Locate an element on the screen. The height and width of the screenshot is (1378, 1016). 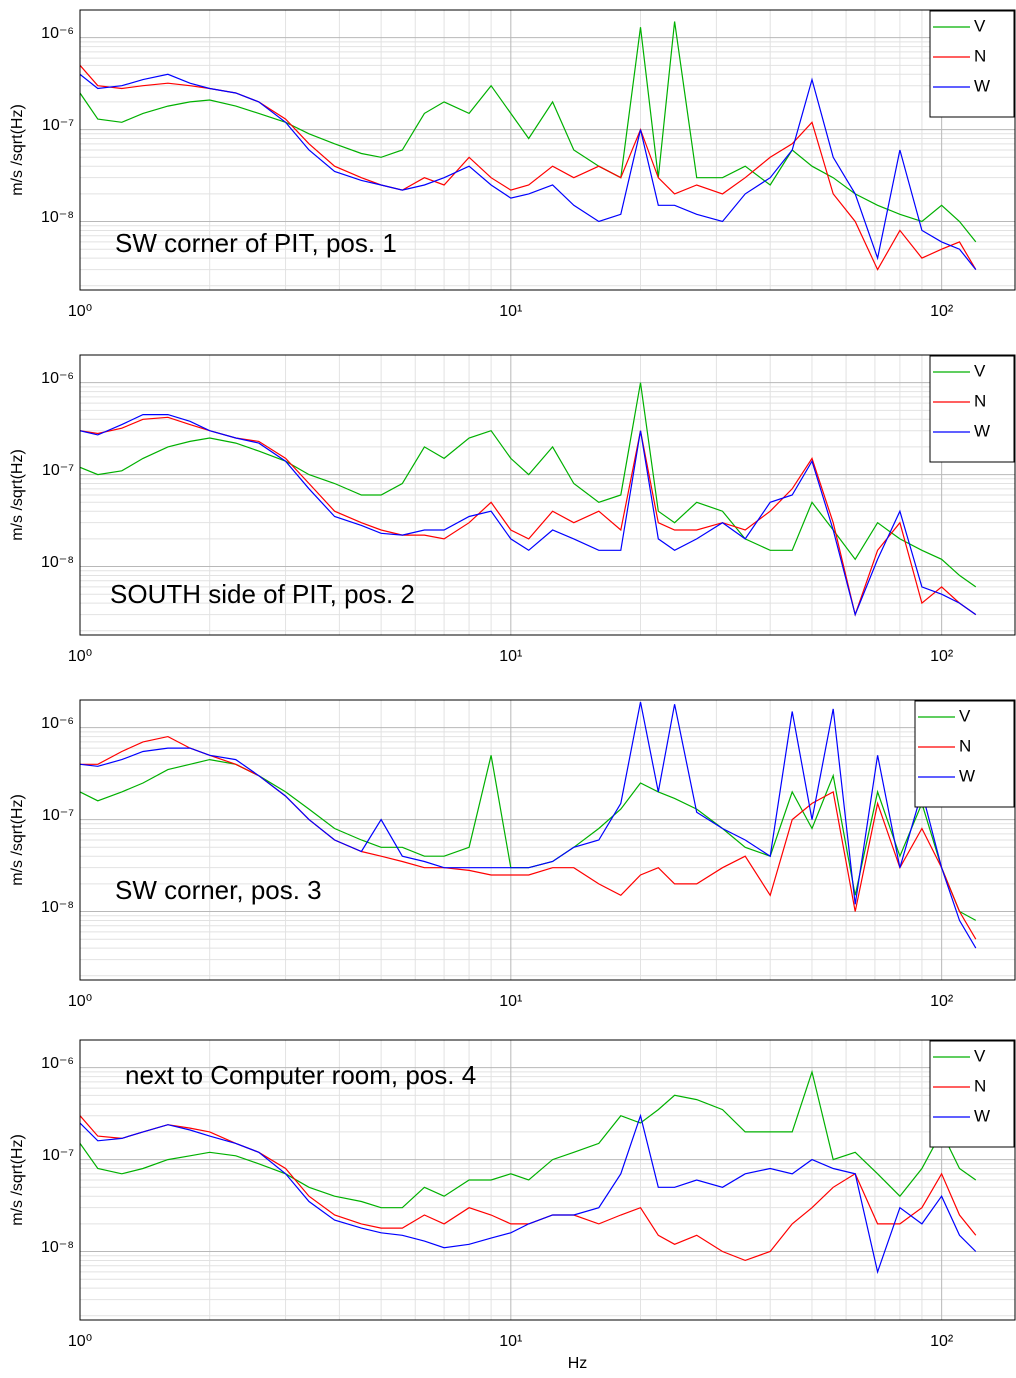
annotation: SOUTH side of PIT, pos. 2 is located at coordinates (262, 594).